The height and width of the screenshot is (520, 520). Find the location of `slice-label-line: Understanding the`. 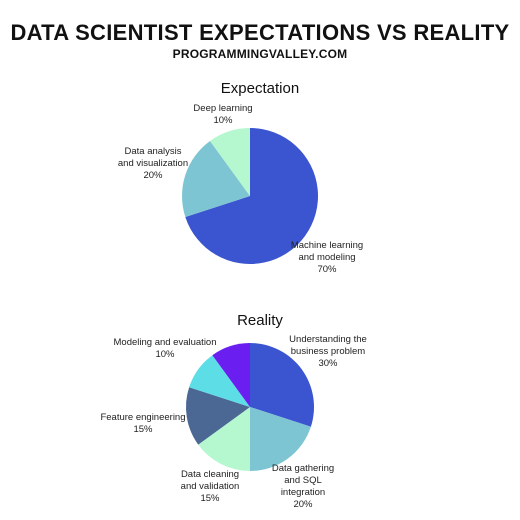

slice-label-line: Understanding the is located at coordinates (328, 339).